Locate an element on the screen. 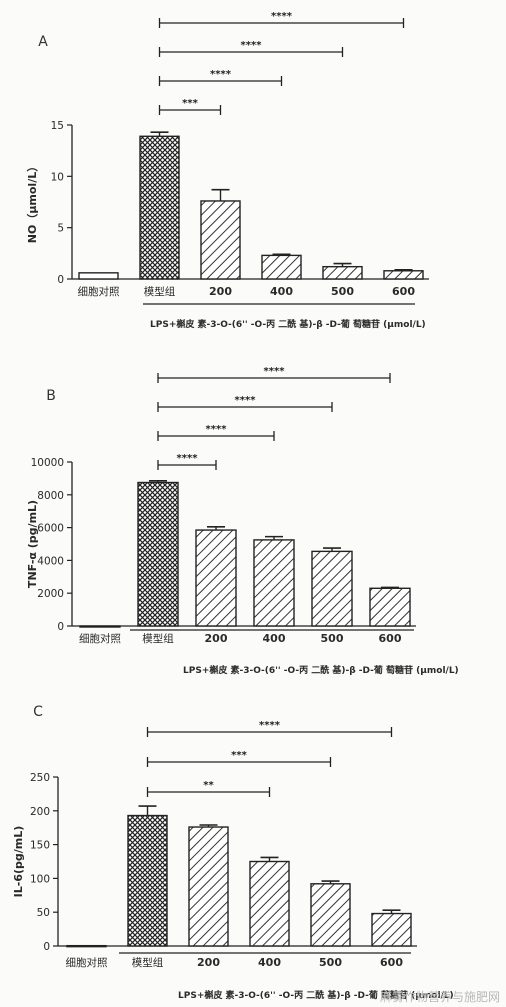 The image size is (506, 1007). y-tick-label: 50 is located at coordinates (43, 913).